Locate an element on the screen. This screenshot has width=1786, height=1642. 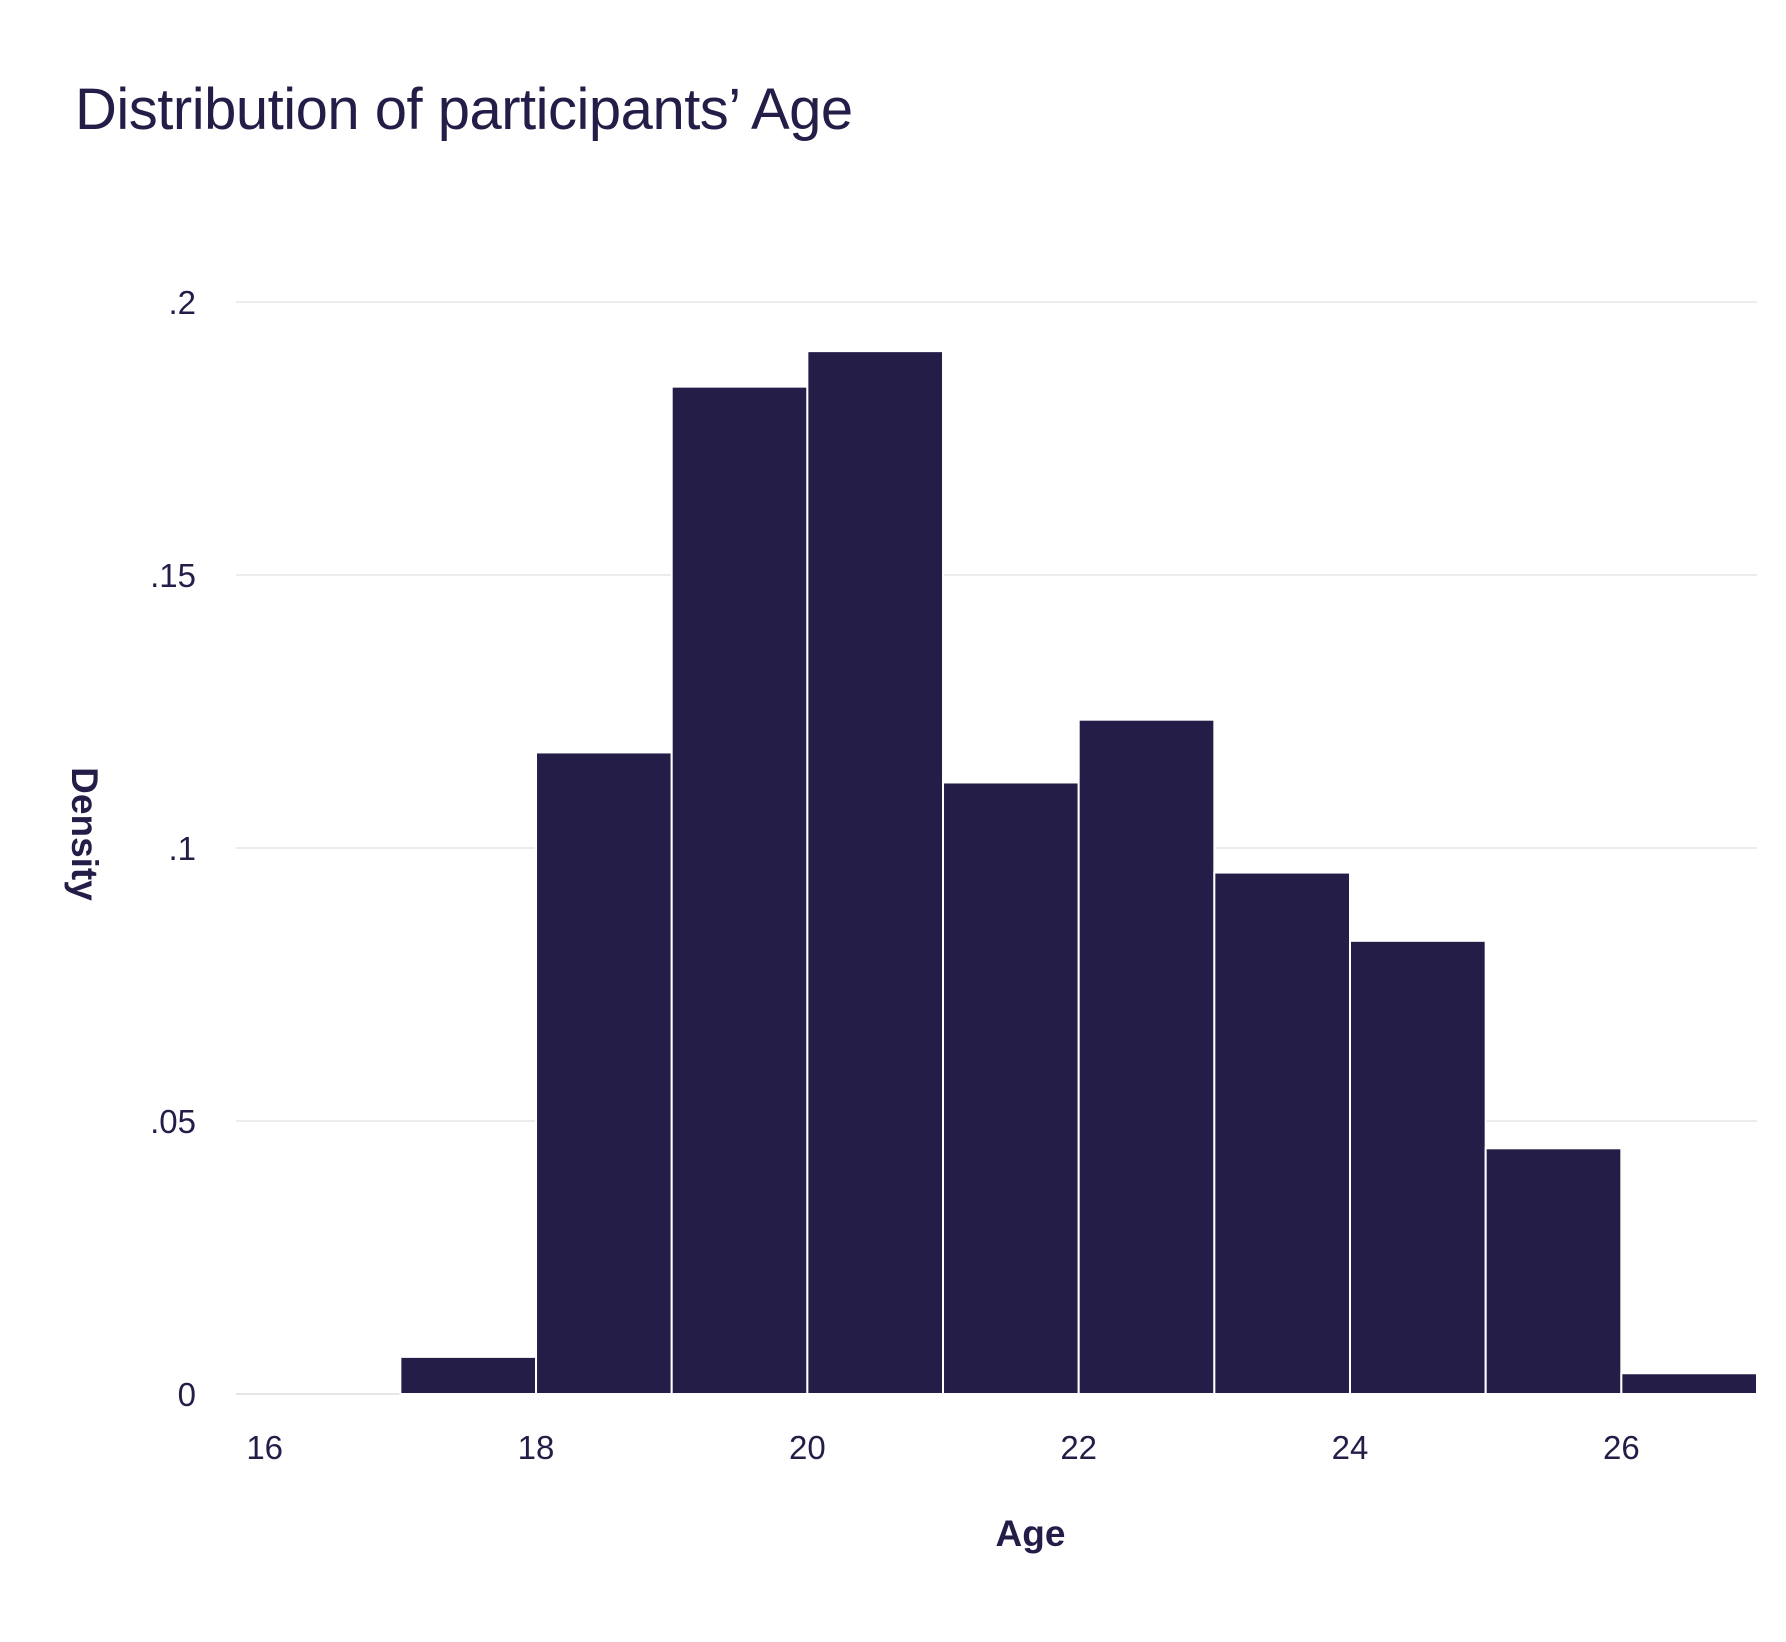
chart-title: Distribution of participants’ Age is located at coordinates (464, 109).